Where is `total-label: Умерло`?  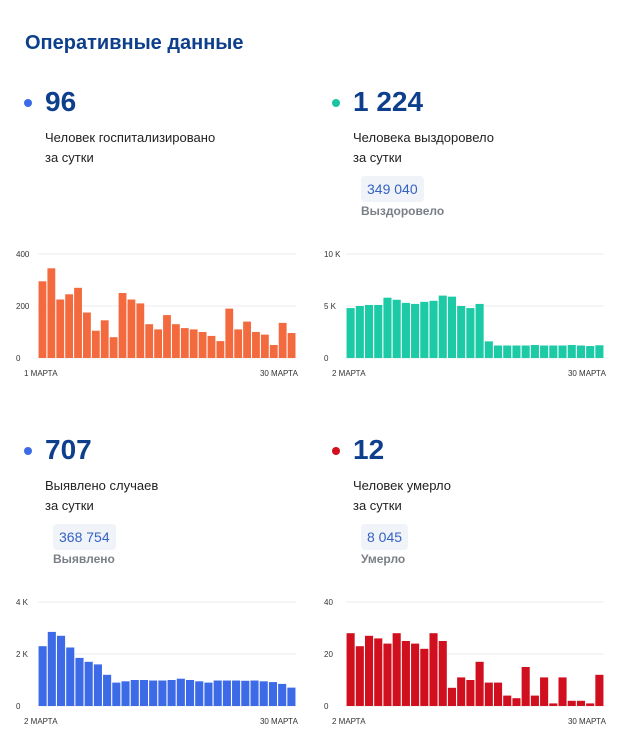 total-label: Умерло is located at coordinates (383, 559).